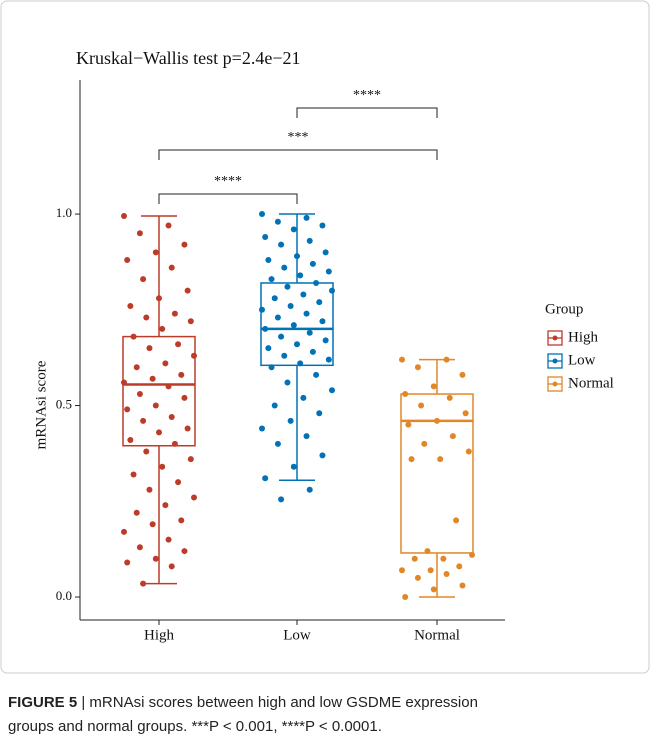  I want to click on x-tick-label: Low, so click(297, 635).